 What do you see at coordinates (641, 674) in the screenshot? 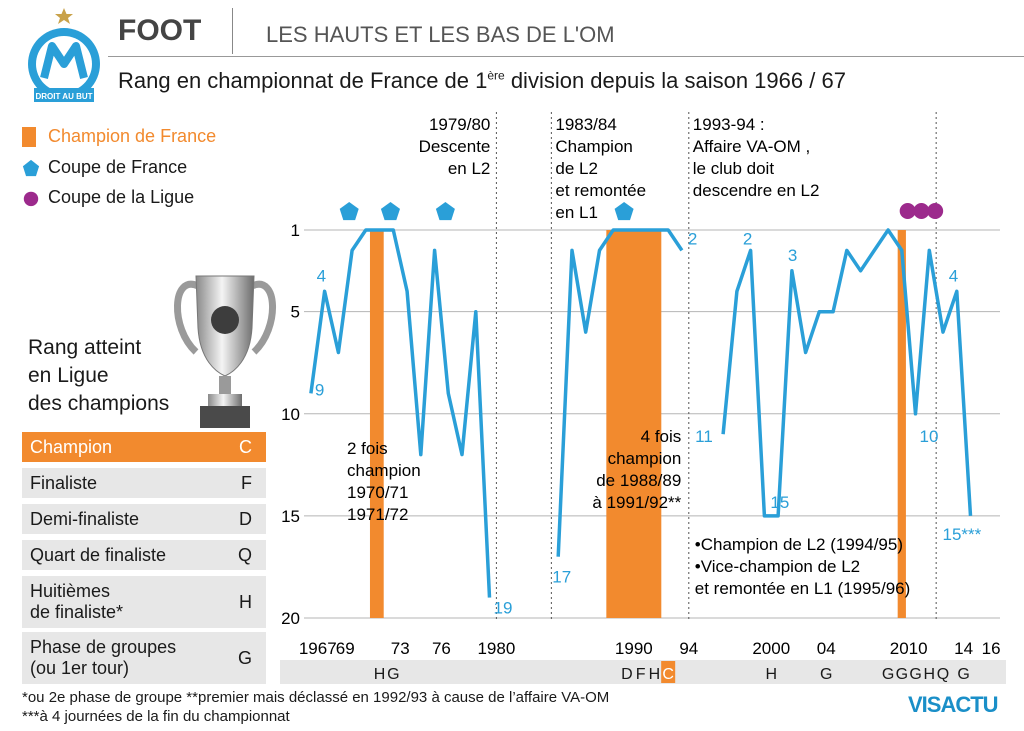
I see `cl-code: F` at bounding box center [641, 674].